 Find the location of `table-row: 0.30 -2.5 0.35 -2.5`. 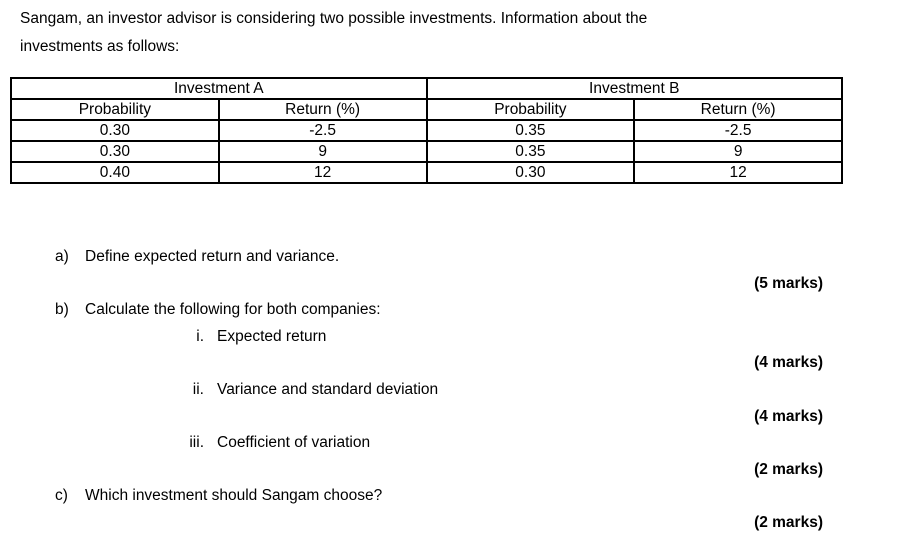

table-row: 0.30 -2.5 0.35 -2.5 is located at coordinates (426, 130).